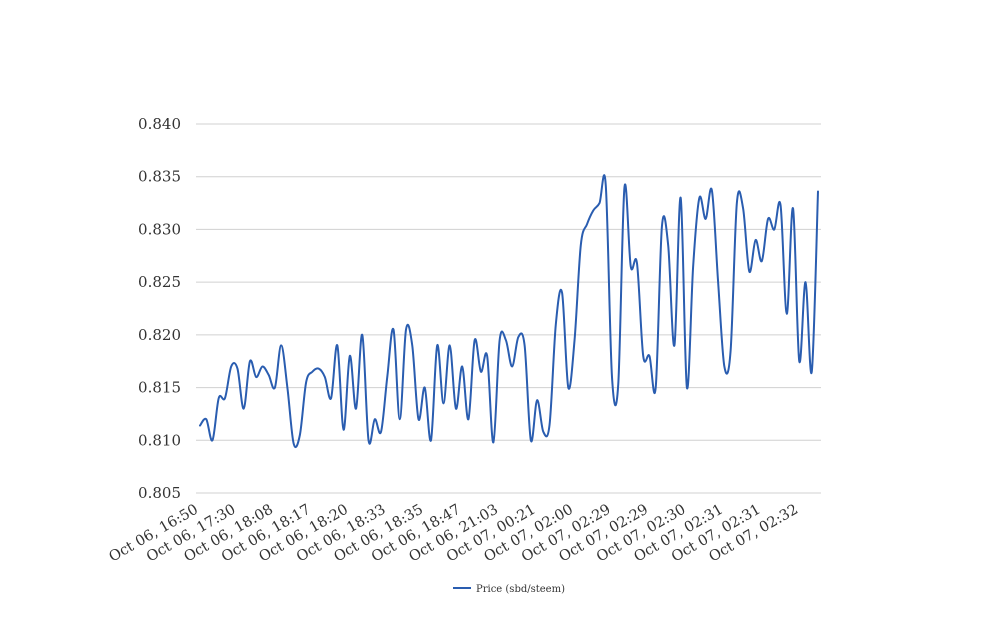 This screenshot has height=620, width=1008. What do you see at coordinates (159, 124) in the screenshot?
I see `y-tick-label: 0.840` at bounding box center [159, 124].